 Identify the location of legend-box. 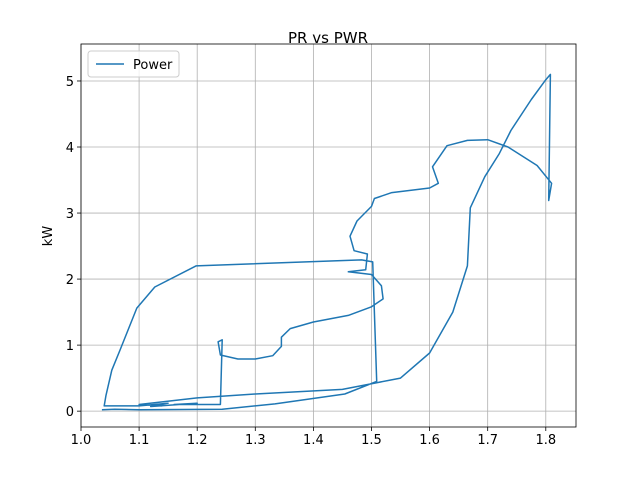
(133, 64).